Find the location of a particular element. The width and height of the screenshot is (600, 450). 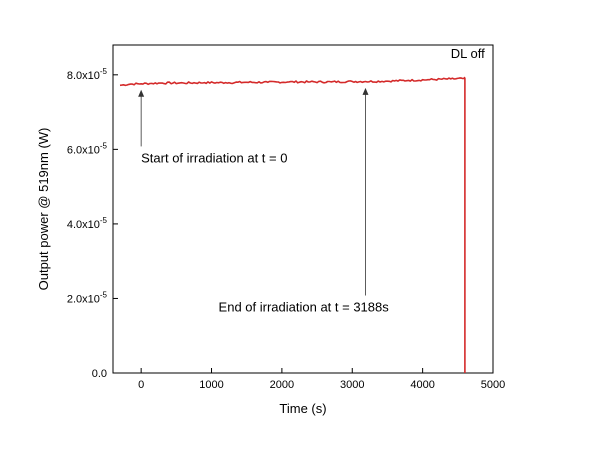

annotation-label: End of irradiation at t = 3188s is located at coordinates (304, 307).